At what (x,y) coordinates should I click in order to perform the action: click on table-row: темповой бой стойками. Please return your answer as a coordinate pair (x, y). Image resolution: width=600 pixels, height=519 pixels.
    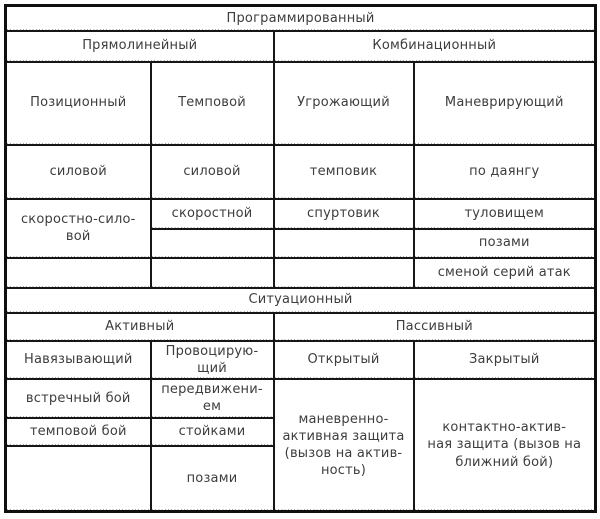
    Looking at the image, I should click on (300, 431).